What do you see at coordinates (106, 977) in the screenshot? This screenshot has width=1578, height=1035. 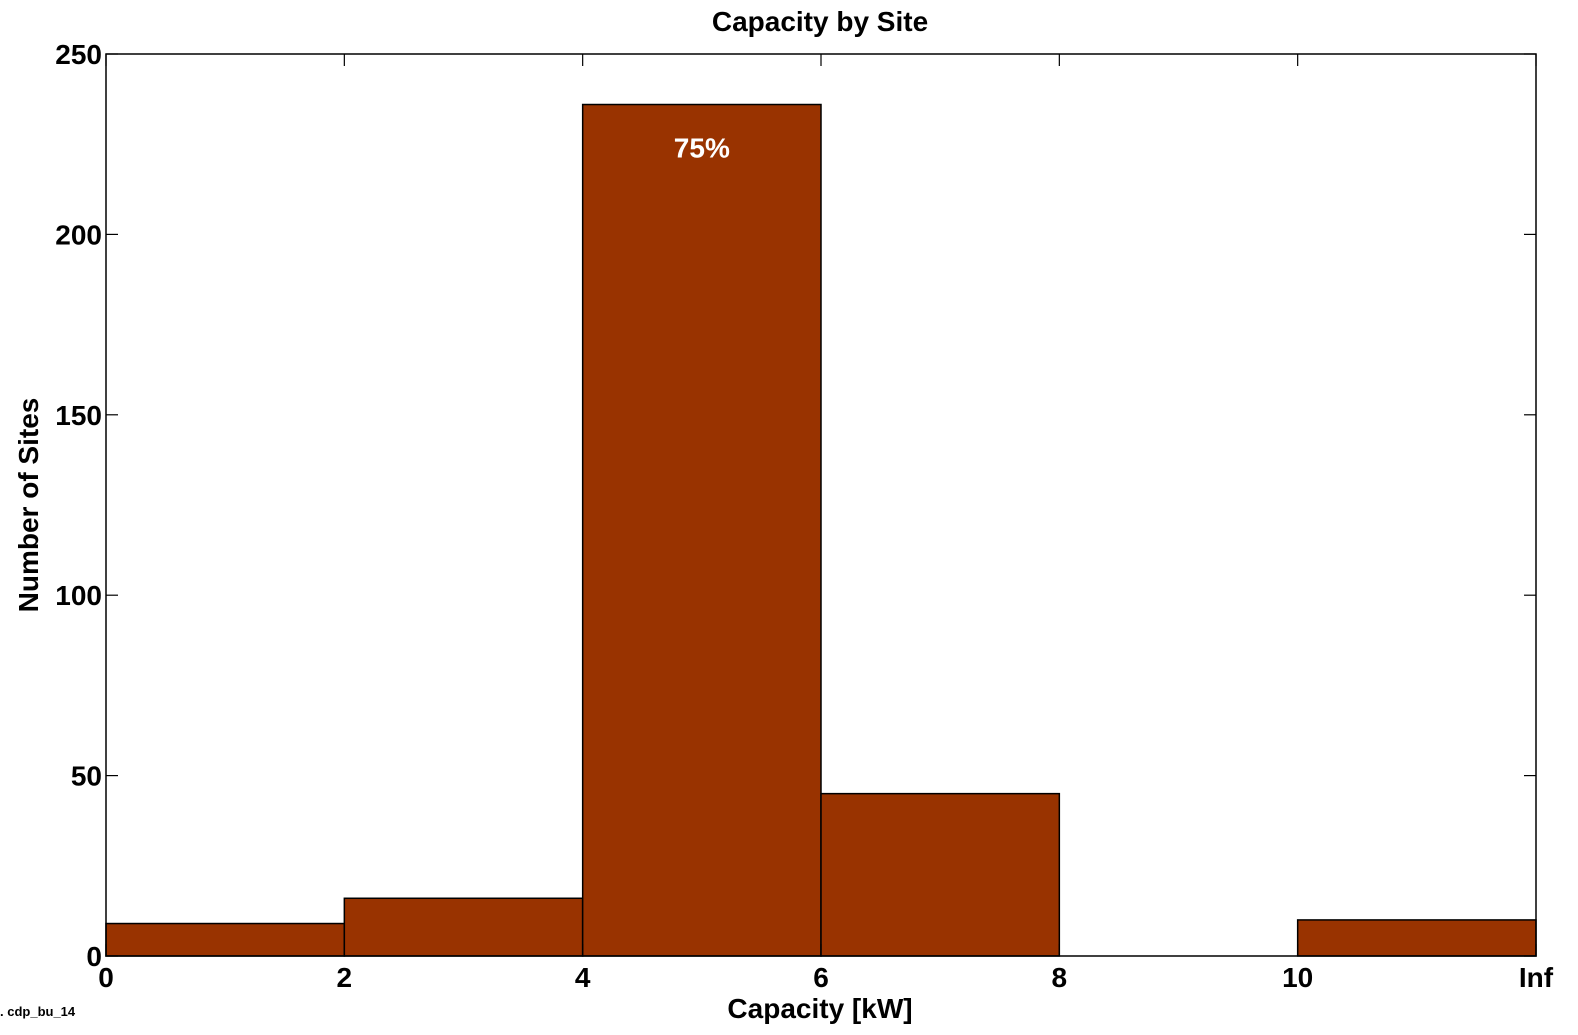 I see `x-tick-label-0: 0` at bounding box center [106, 977].